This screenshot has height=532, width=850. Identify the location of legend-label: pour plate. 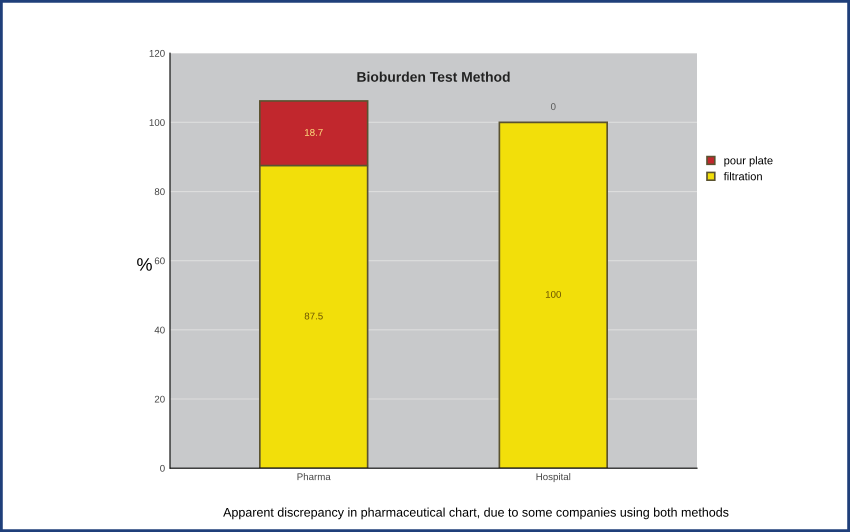
(748, 161).